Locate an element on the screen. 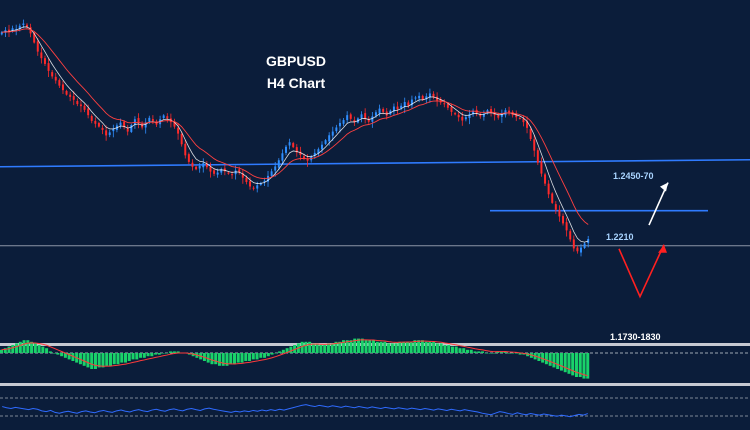 This screenshot has width=750, height=430. projection-arrow-path is located at coordinates (641, 271).